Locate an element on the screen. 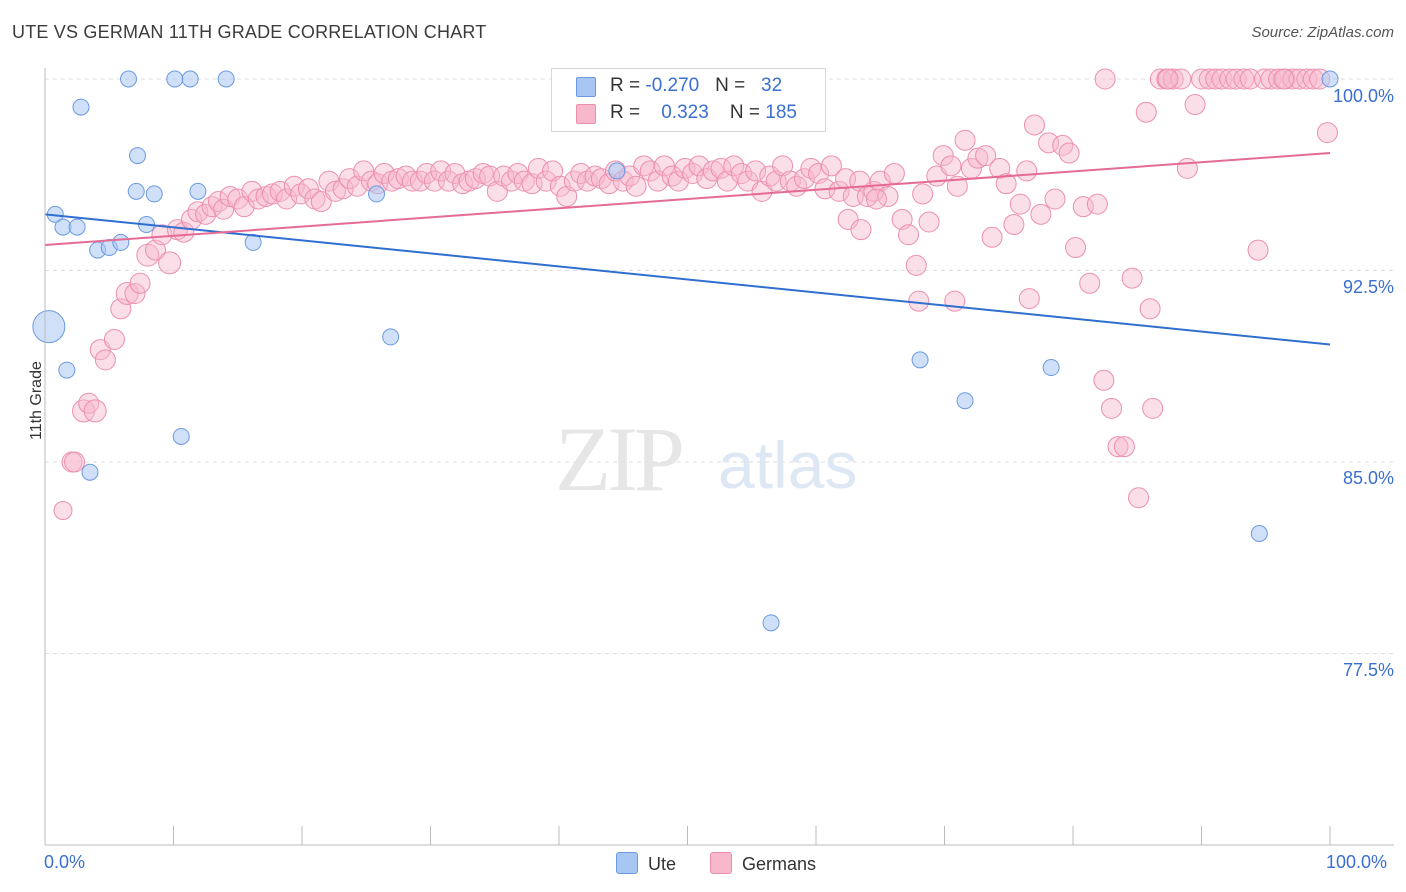 The width and height of the screenshot is (1406, 892). german-r-label: R = is located at coordinates (628, 112).